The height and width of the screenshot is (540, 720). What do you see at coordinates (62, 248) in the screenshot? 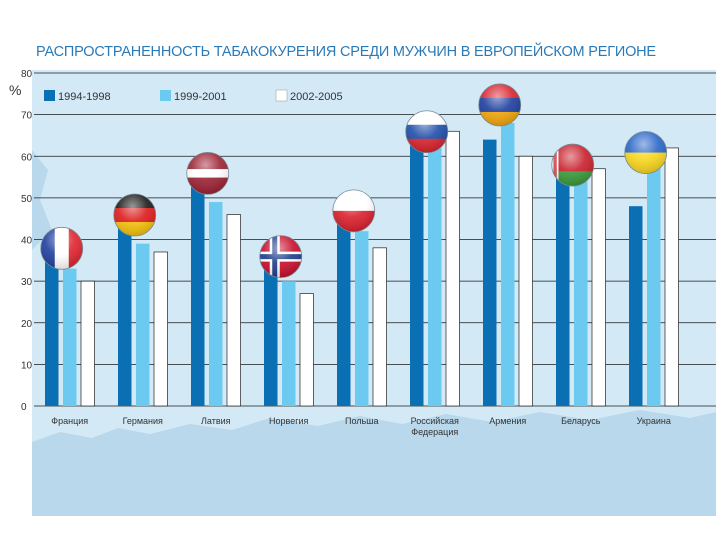
I see `france-flag-icon` at bounding box center [62, 248].